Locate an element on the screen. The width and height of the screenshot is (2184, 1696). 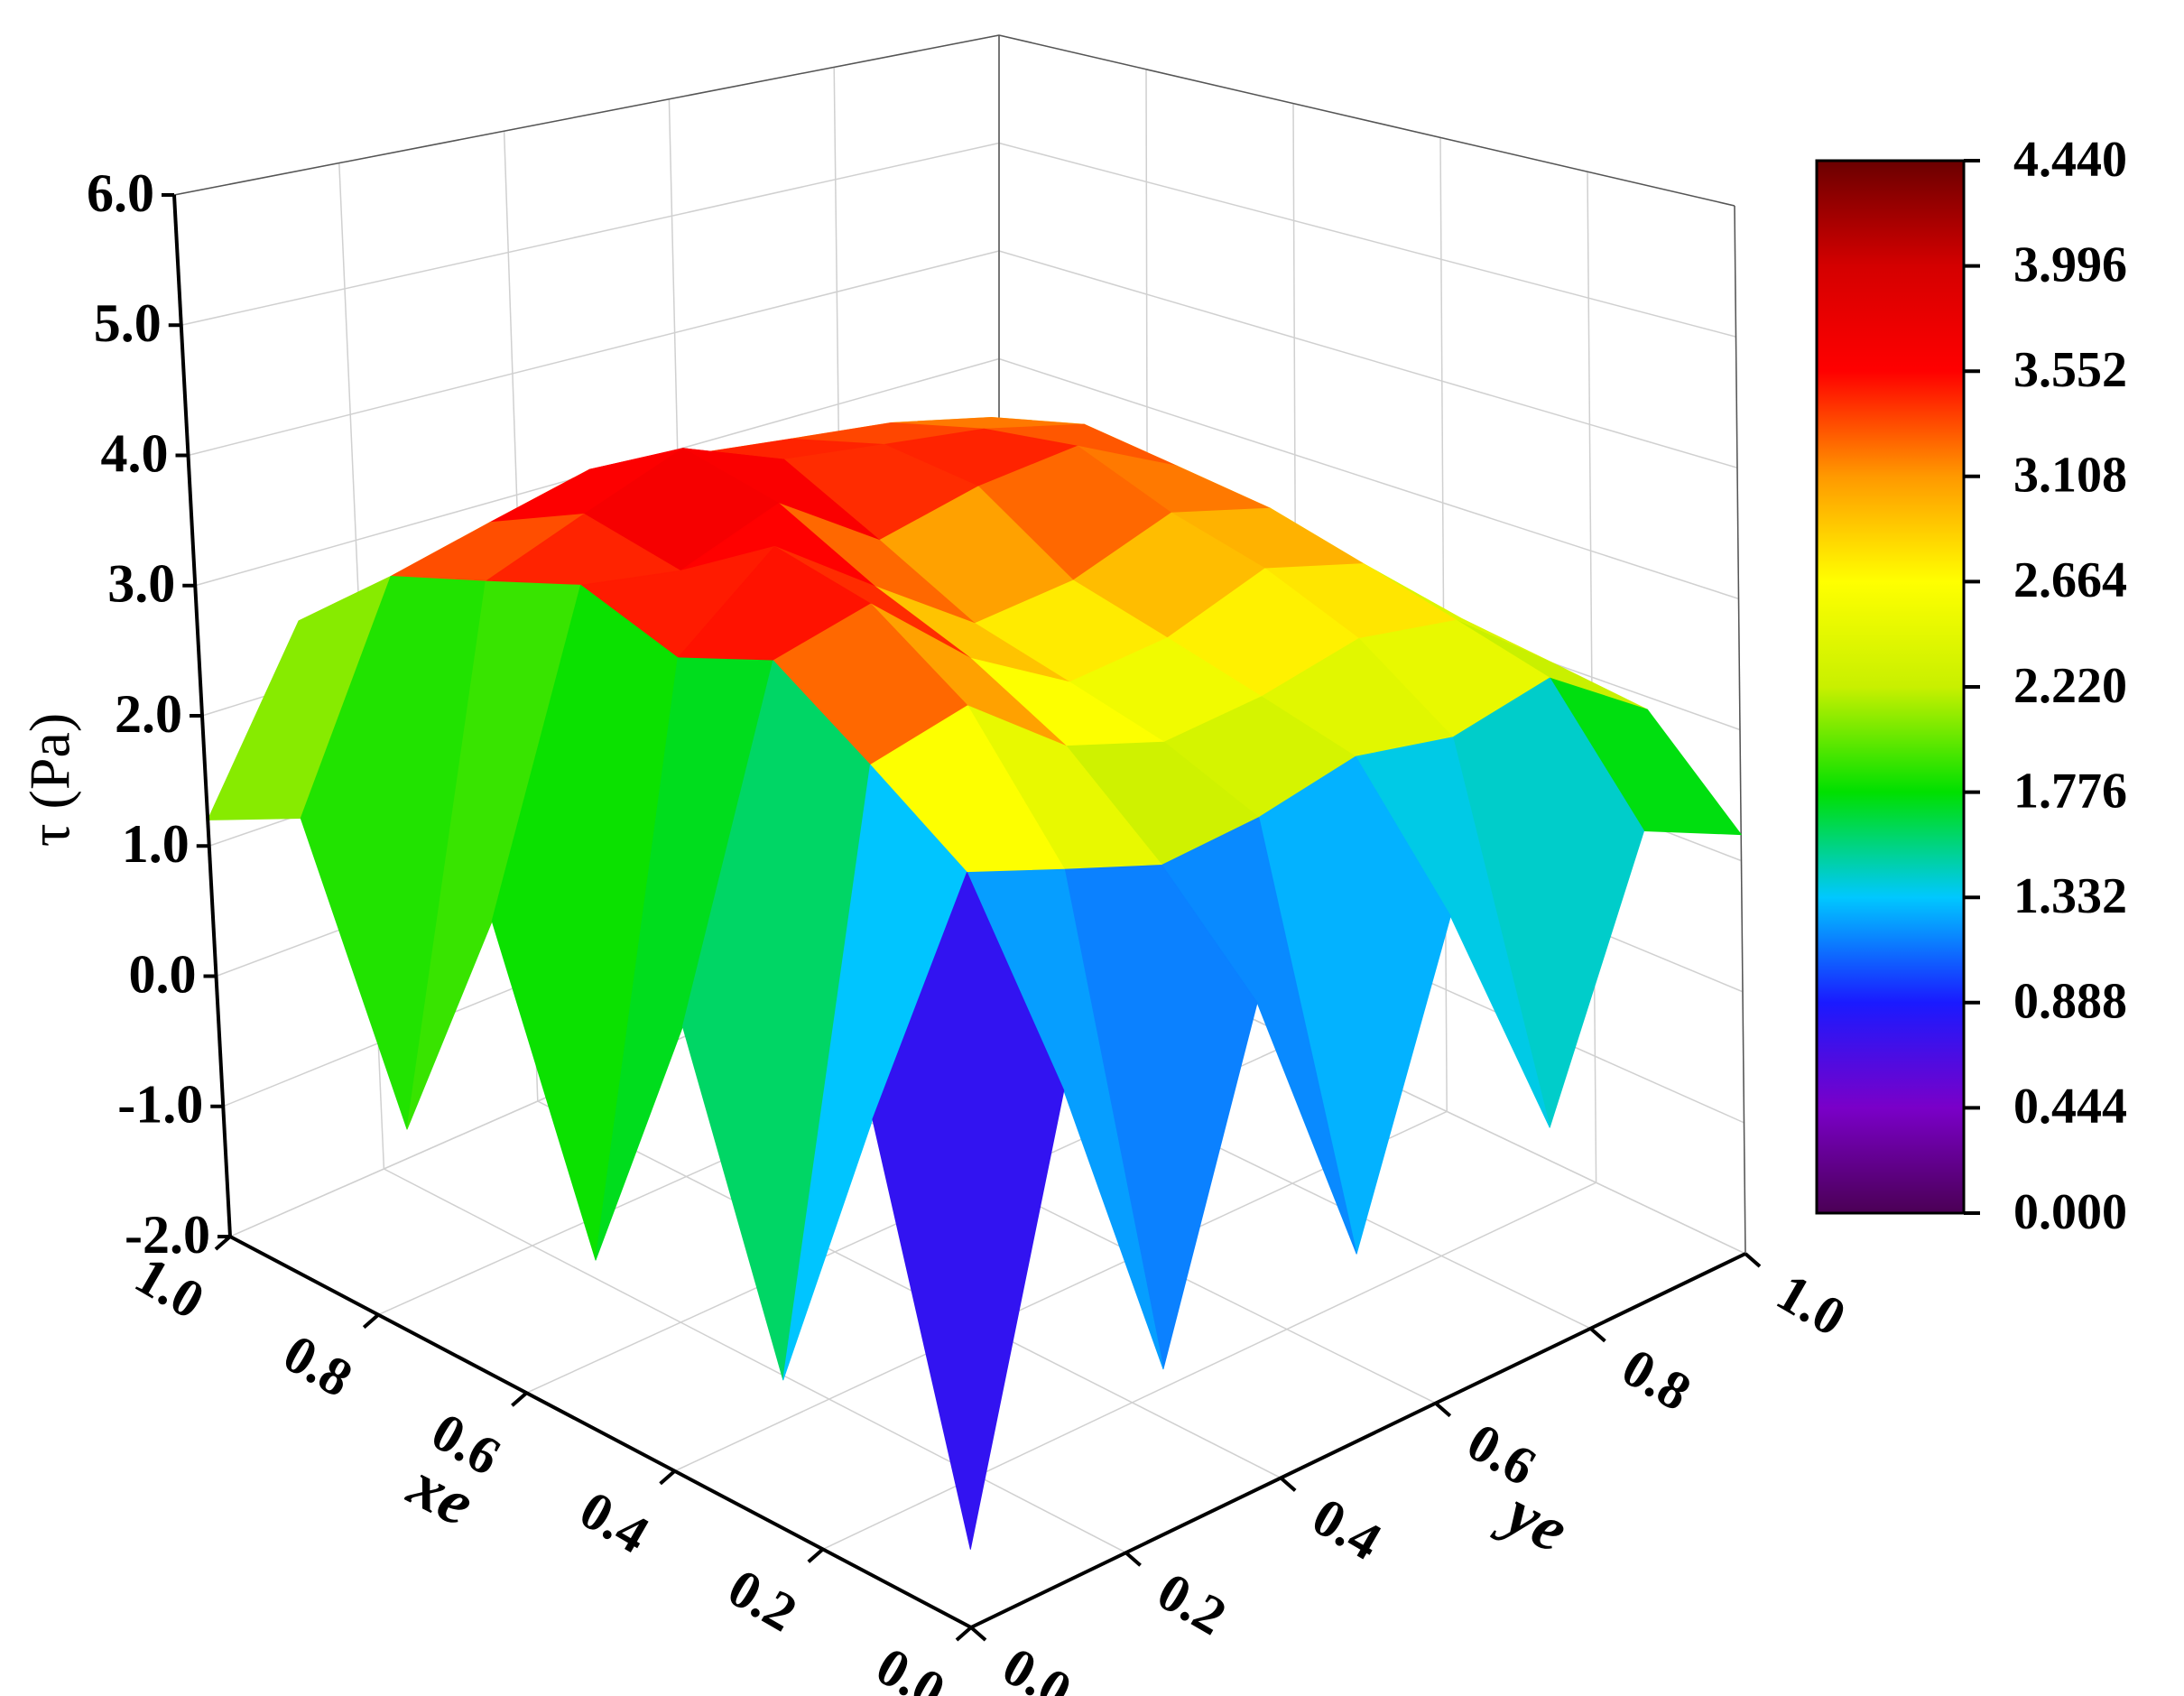
colorbar-tick-label: 1.332 is located at coordinates (2070, 896).